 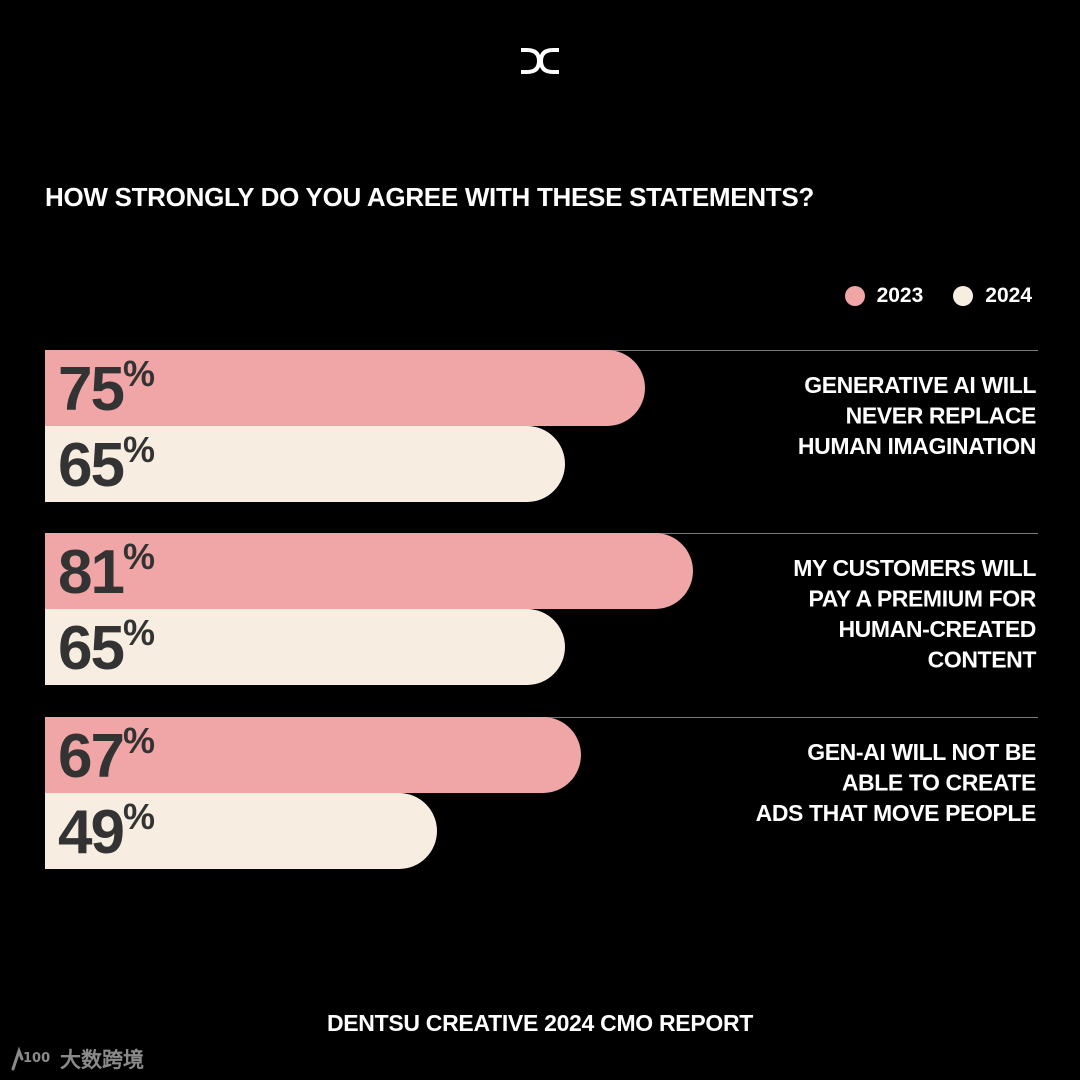 What do you see at coordinates (106, 831) in the screenshot?
I see `bar-value-label-2024-3: 49%` at bounding box center [106, 831].